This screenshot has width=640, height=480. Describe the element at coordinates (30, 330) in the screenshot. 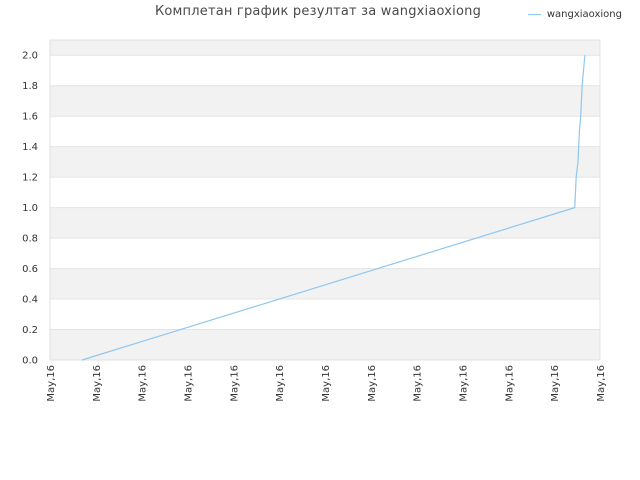

I see `y-tick-label: 0.2` at that location.